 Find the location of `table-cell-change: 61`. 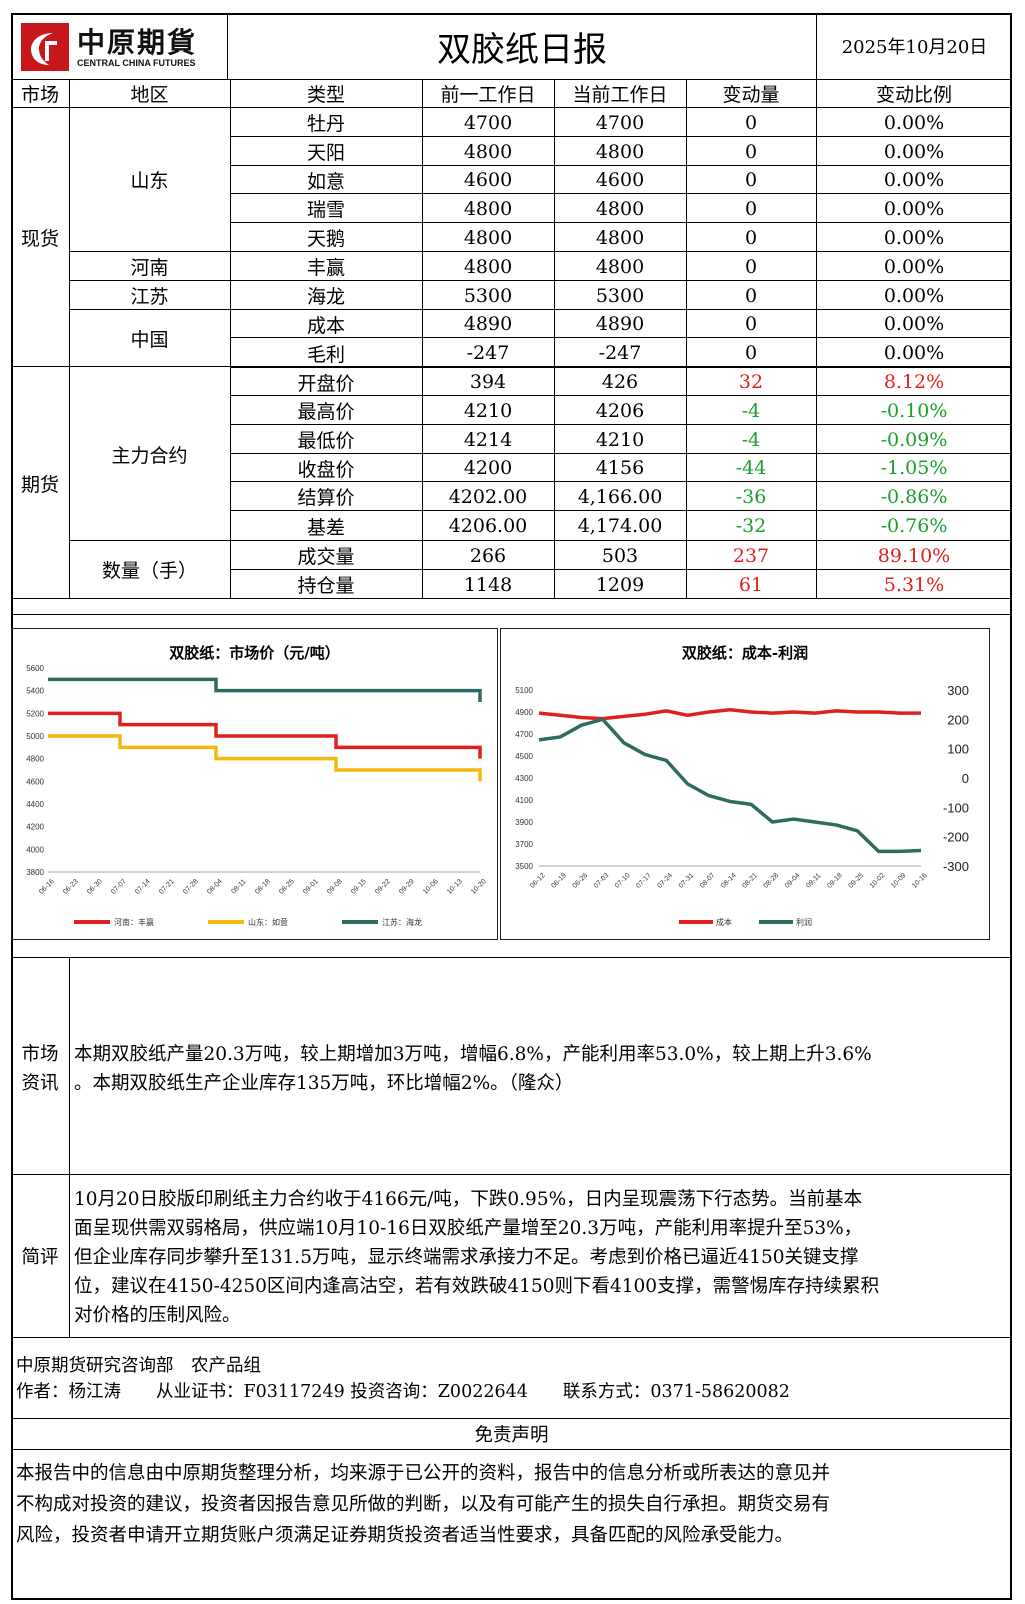

table-cell-change: 61 is located at coordinates (751, 584).